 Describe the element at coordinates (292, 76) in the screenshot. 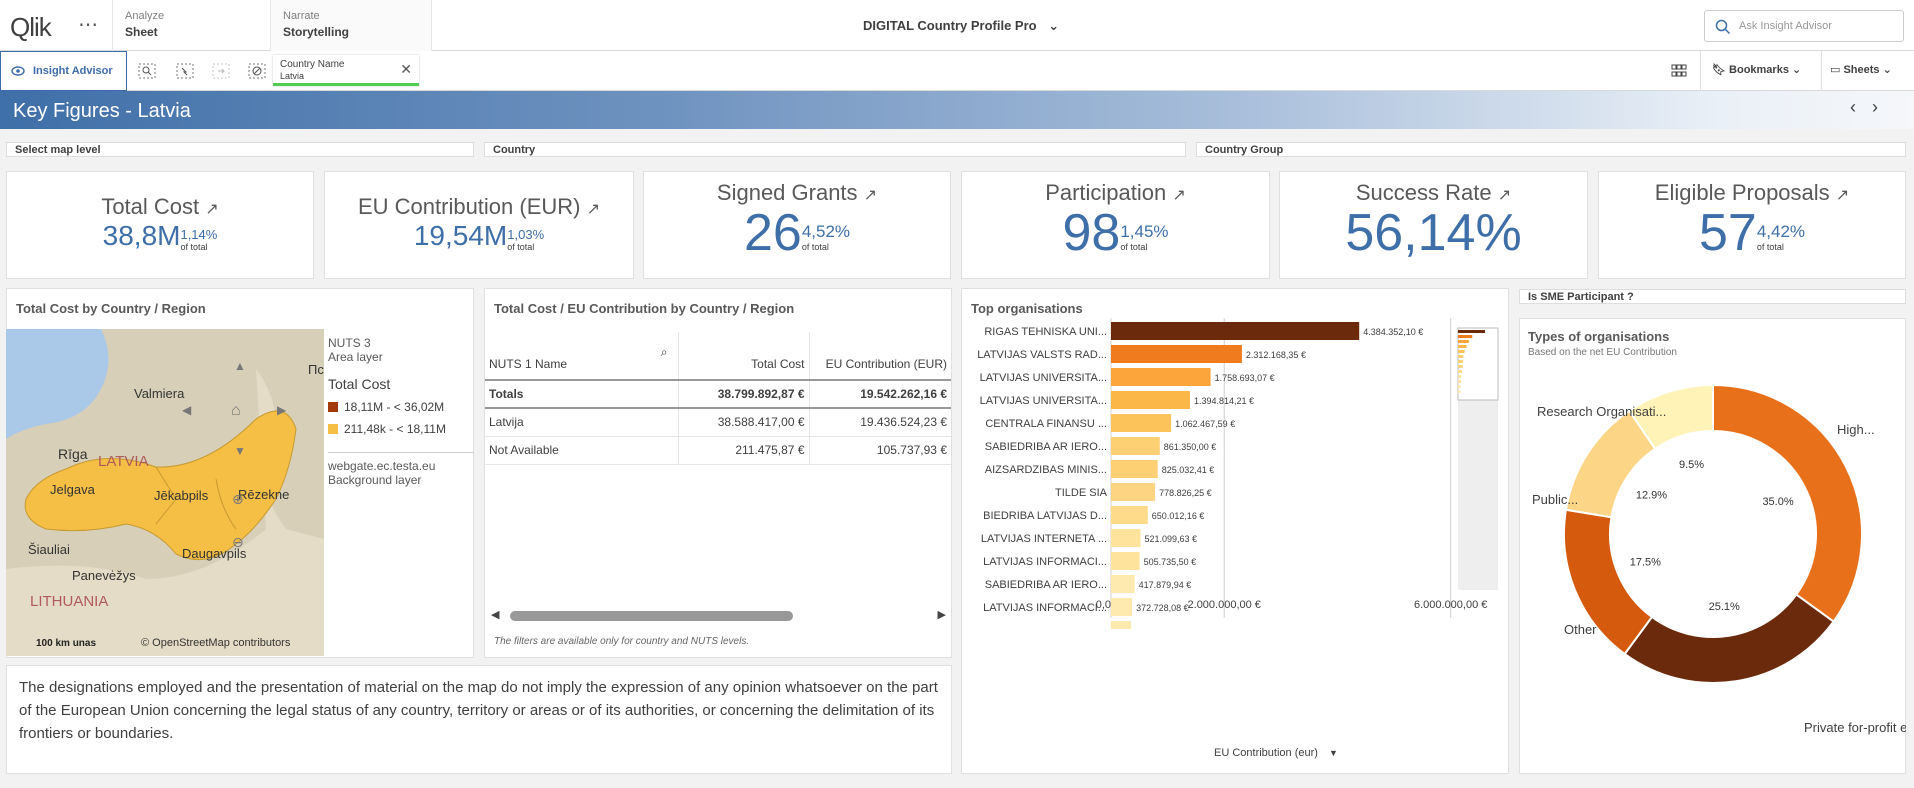

I see `filter-field-value: Latvia` at that location.